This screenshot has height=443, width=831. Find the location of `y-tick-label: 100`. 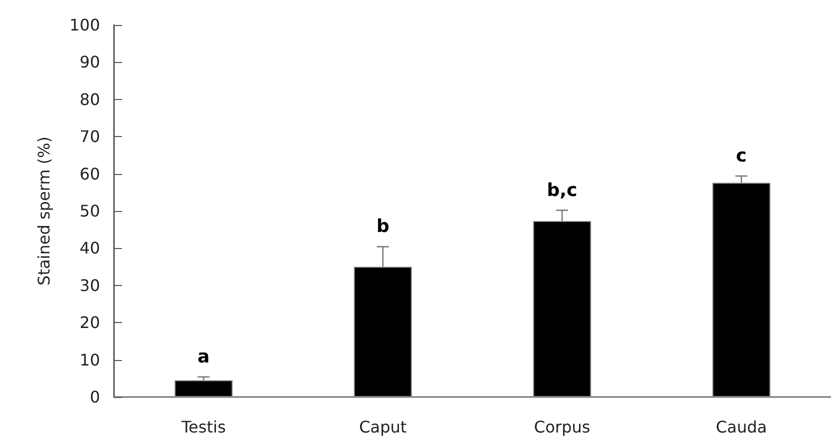

y-tick-label: 100 is located at coordinates (84, 25).